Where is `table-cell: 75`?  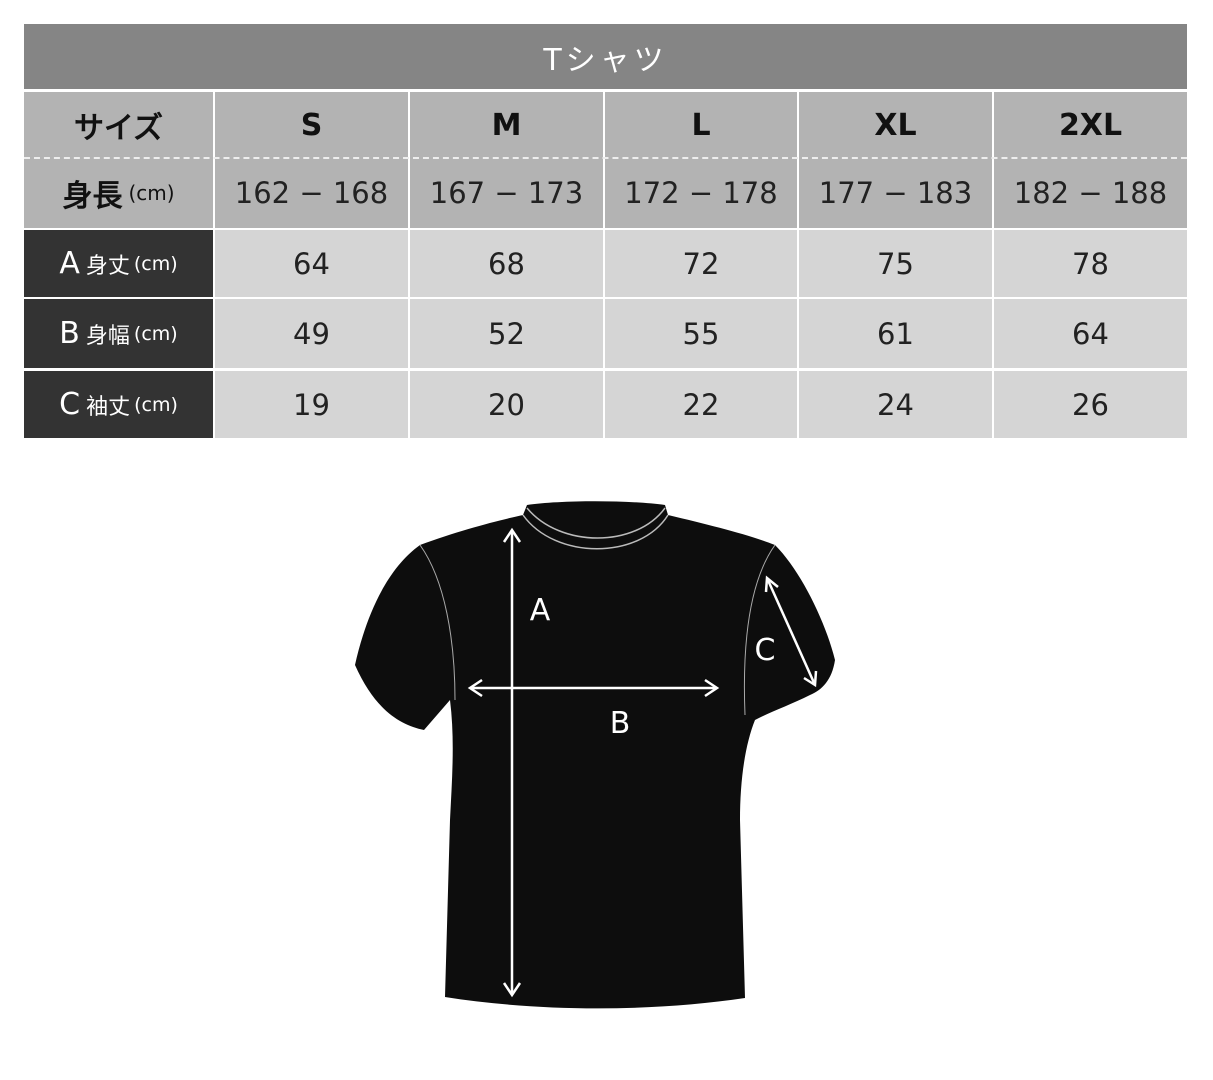
table-cell: 75 is located at coordinates (895, 263).